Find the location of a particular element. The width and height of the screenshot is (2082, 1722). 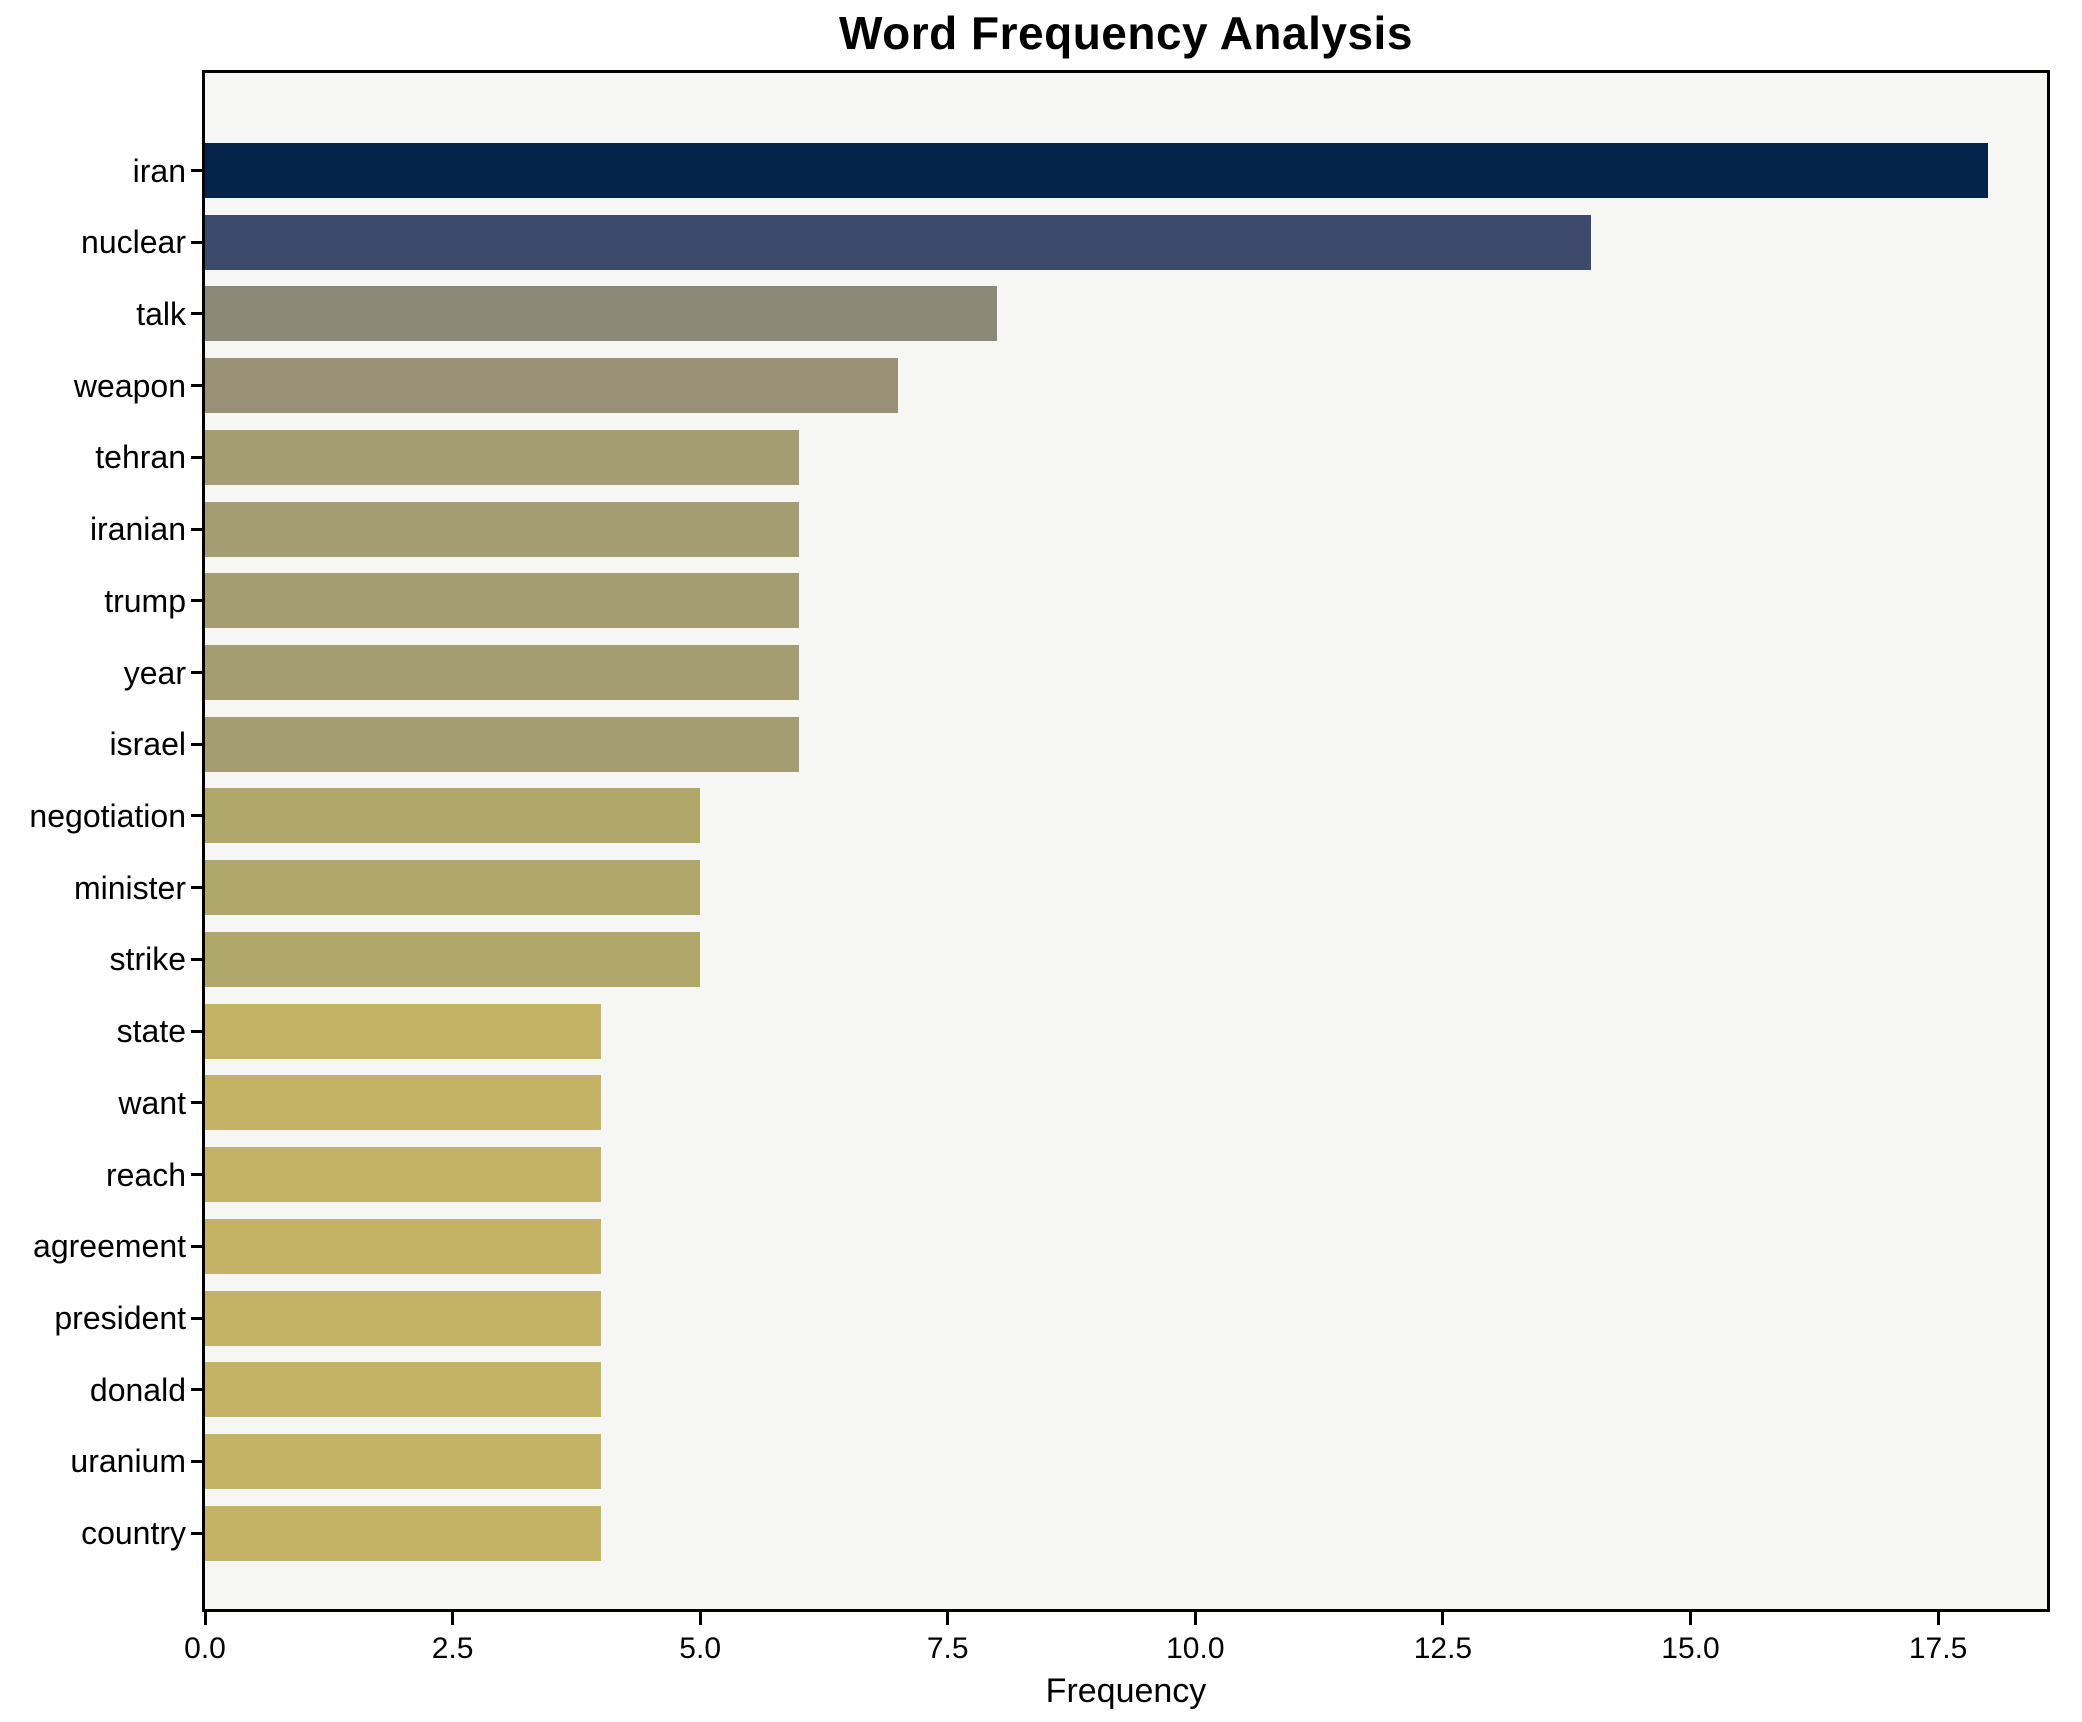

y-tick-label-reach: reach is located at coordinates (145, 1174).